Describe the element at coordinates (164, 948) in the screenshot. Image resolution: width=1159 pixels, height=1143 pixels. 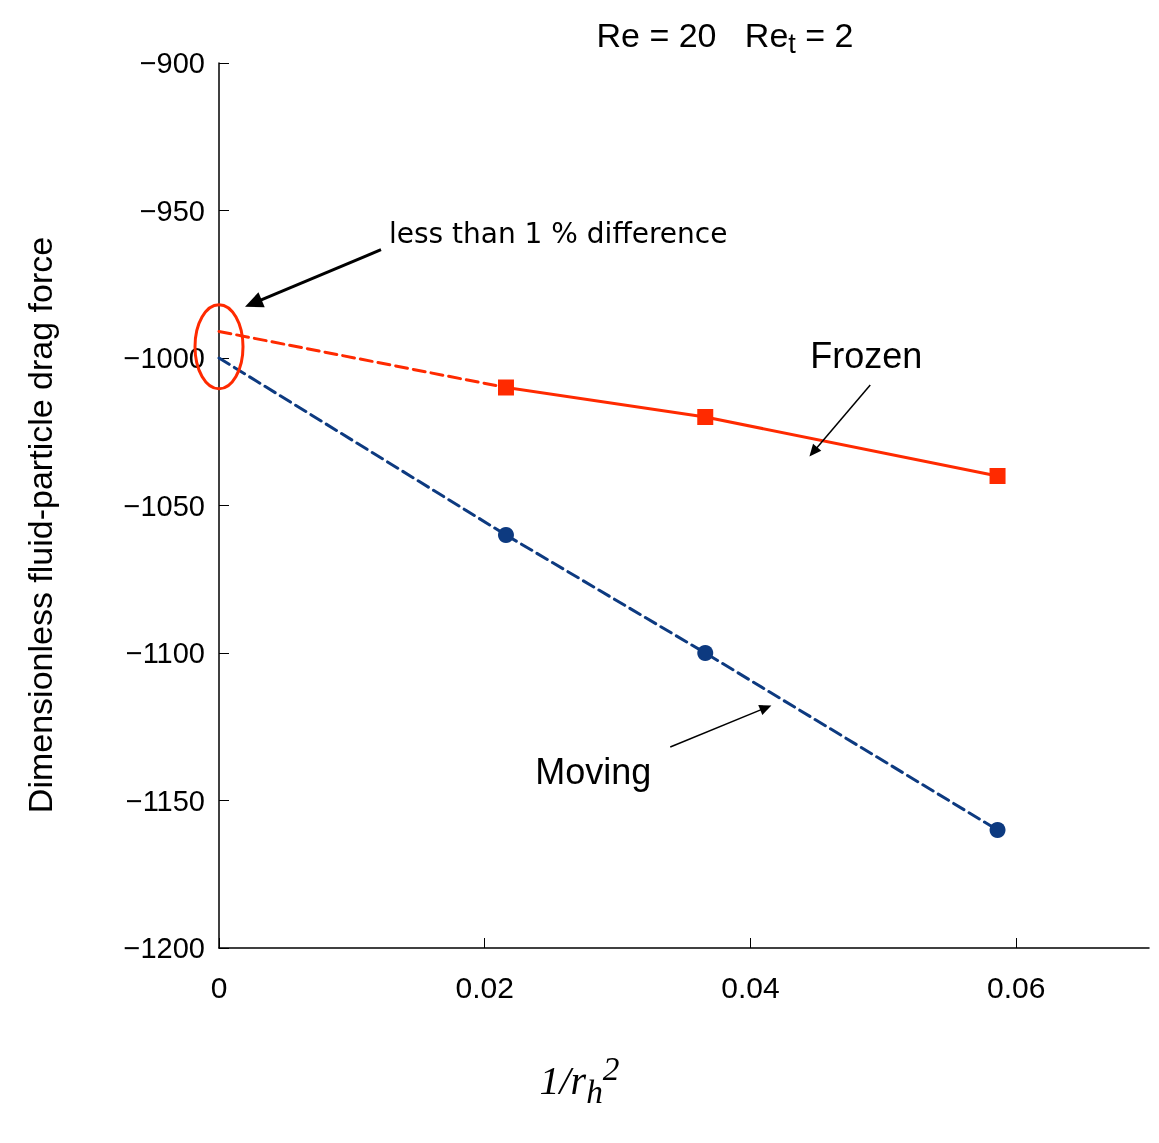
I see `y-tick-label: −1200` at that location.